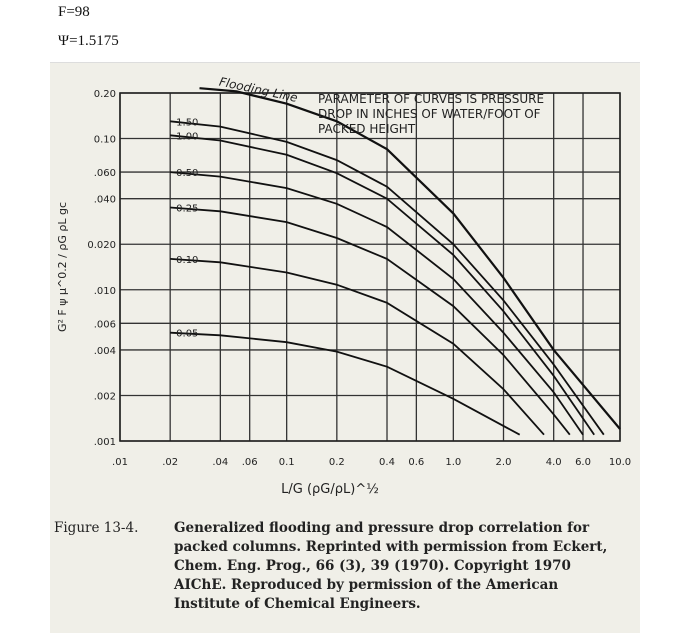 This screenshot has height=644, width=691. Describe the element at coordinates (96, 528) in the screenshot. I see `figure-label: Figure 13-4.` at that location.